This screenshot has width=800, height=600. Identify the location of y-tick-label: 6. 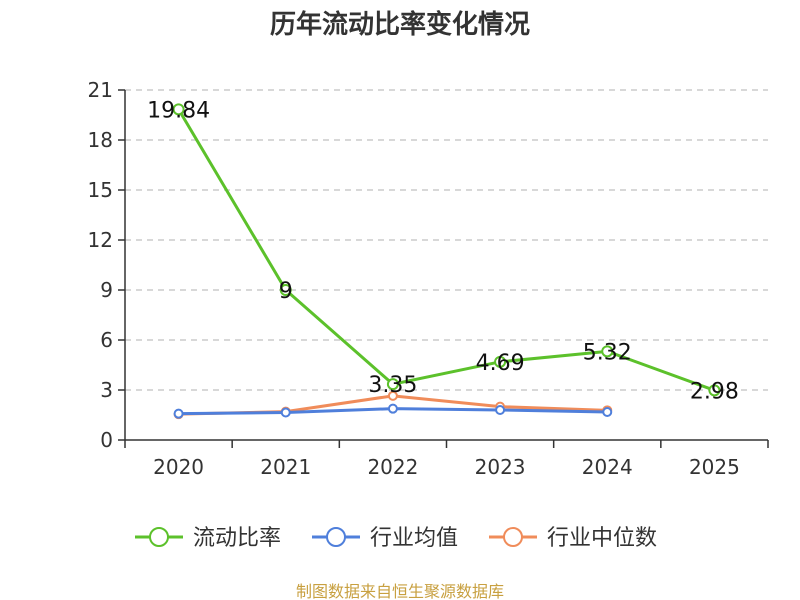
(106, 340).